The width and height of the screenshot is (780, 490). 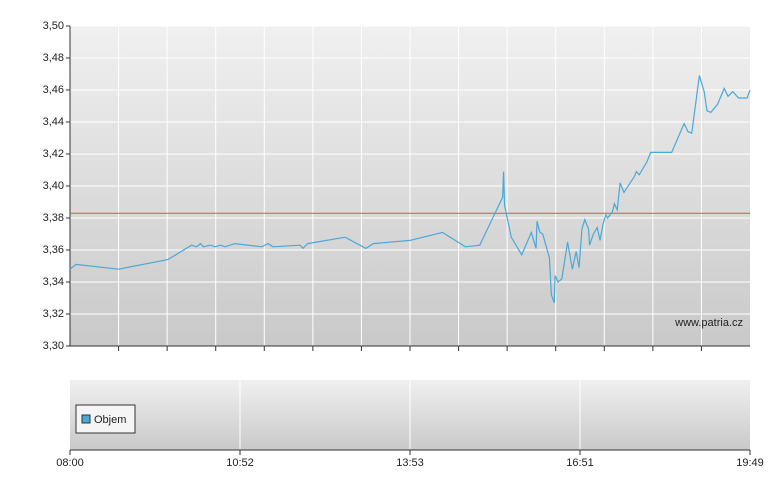 What do you see at coordinates (86, 419) in the screenshot?
I see `legend-swatch` at bounding box center [86, 419].